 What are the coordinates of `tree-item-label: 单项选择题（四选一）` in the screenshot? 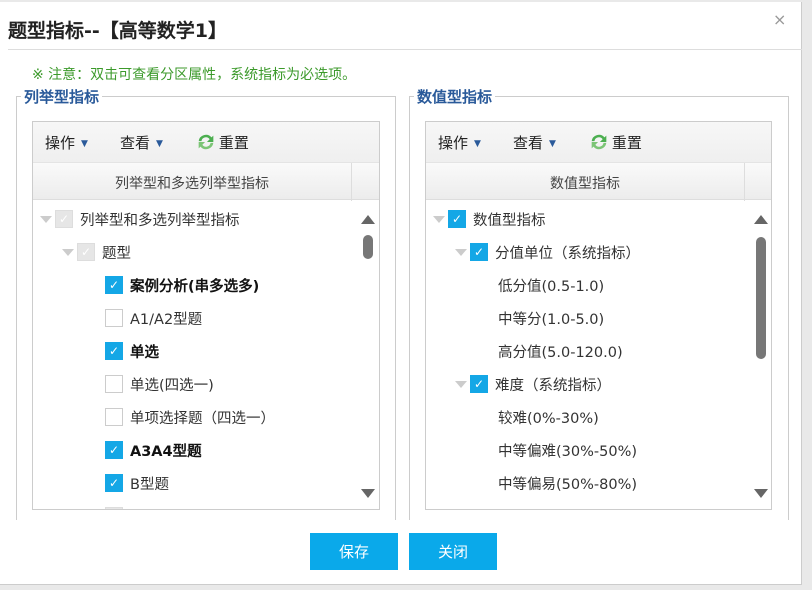 It's located at (202, 418).